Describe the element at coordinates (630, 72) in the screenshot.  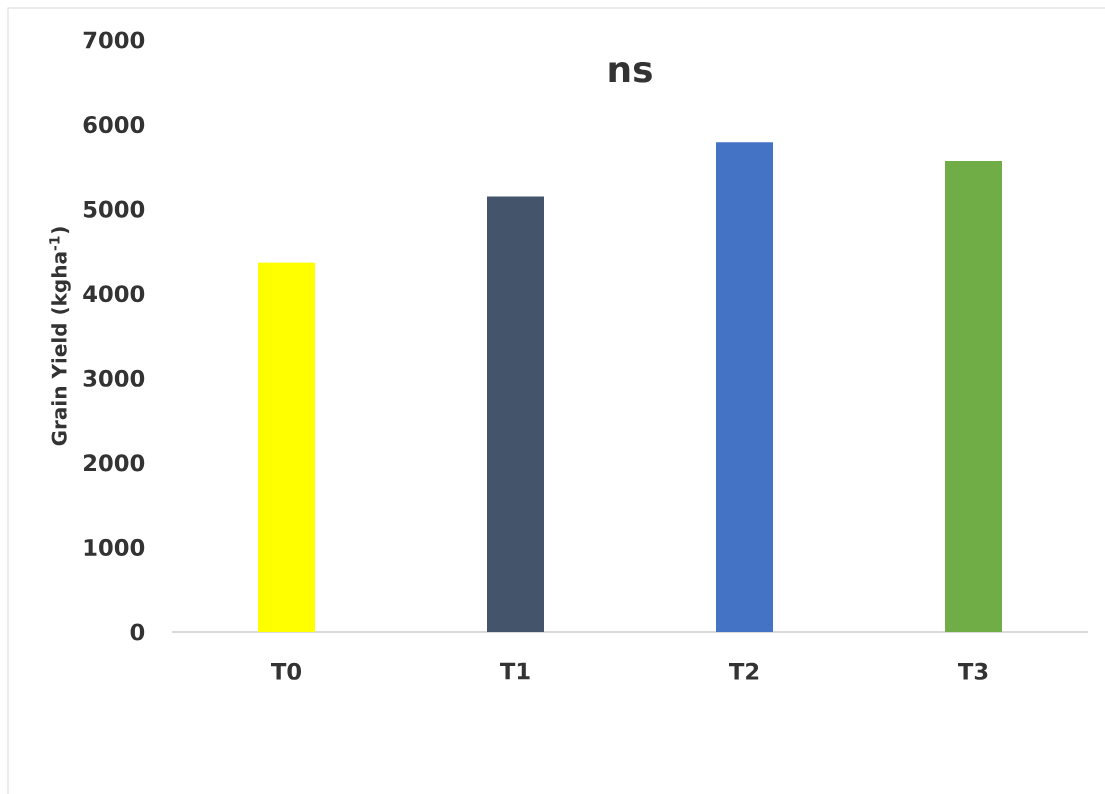
I see `chart-title: ns` at that location.